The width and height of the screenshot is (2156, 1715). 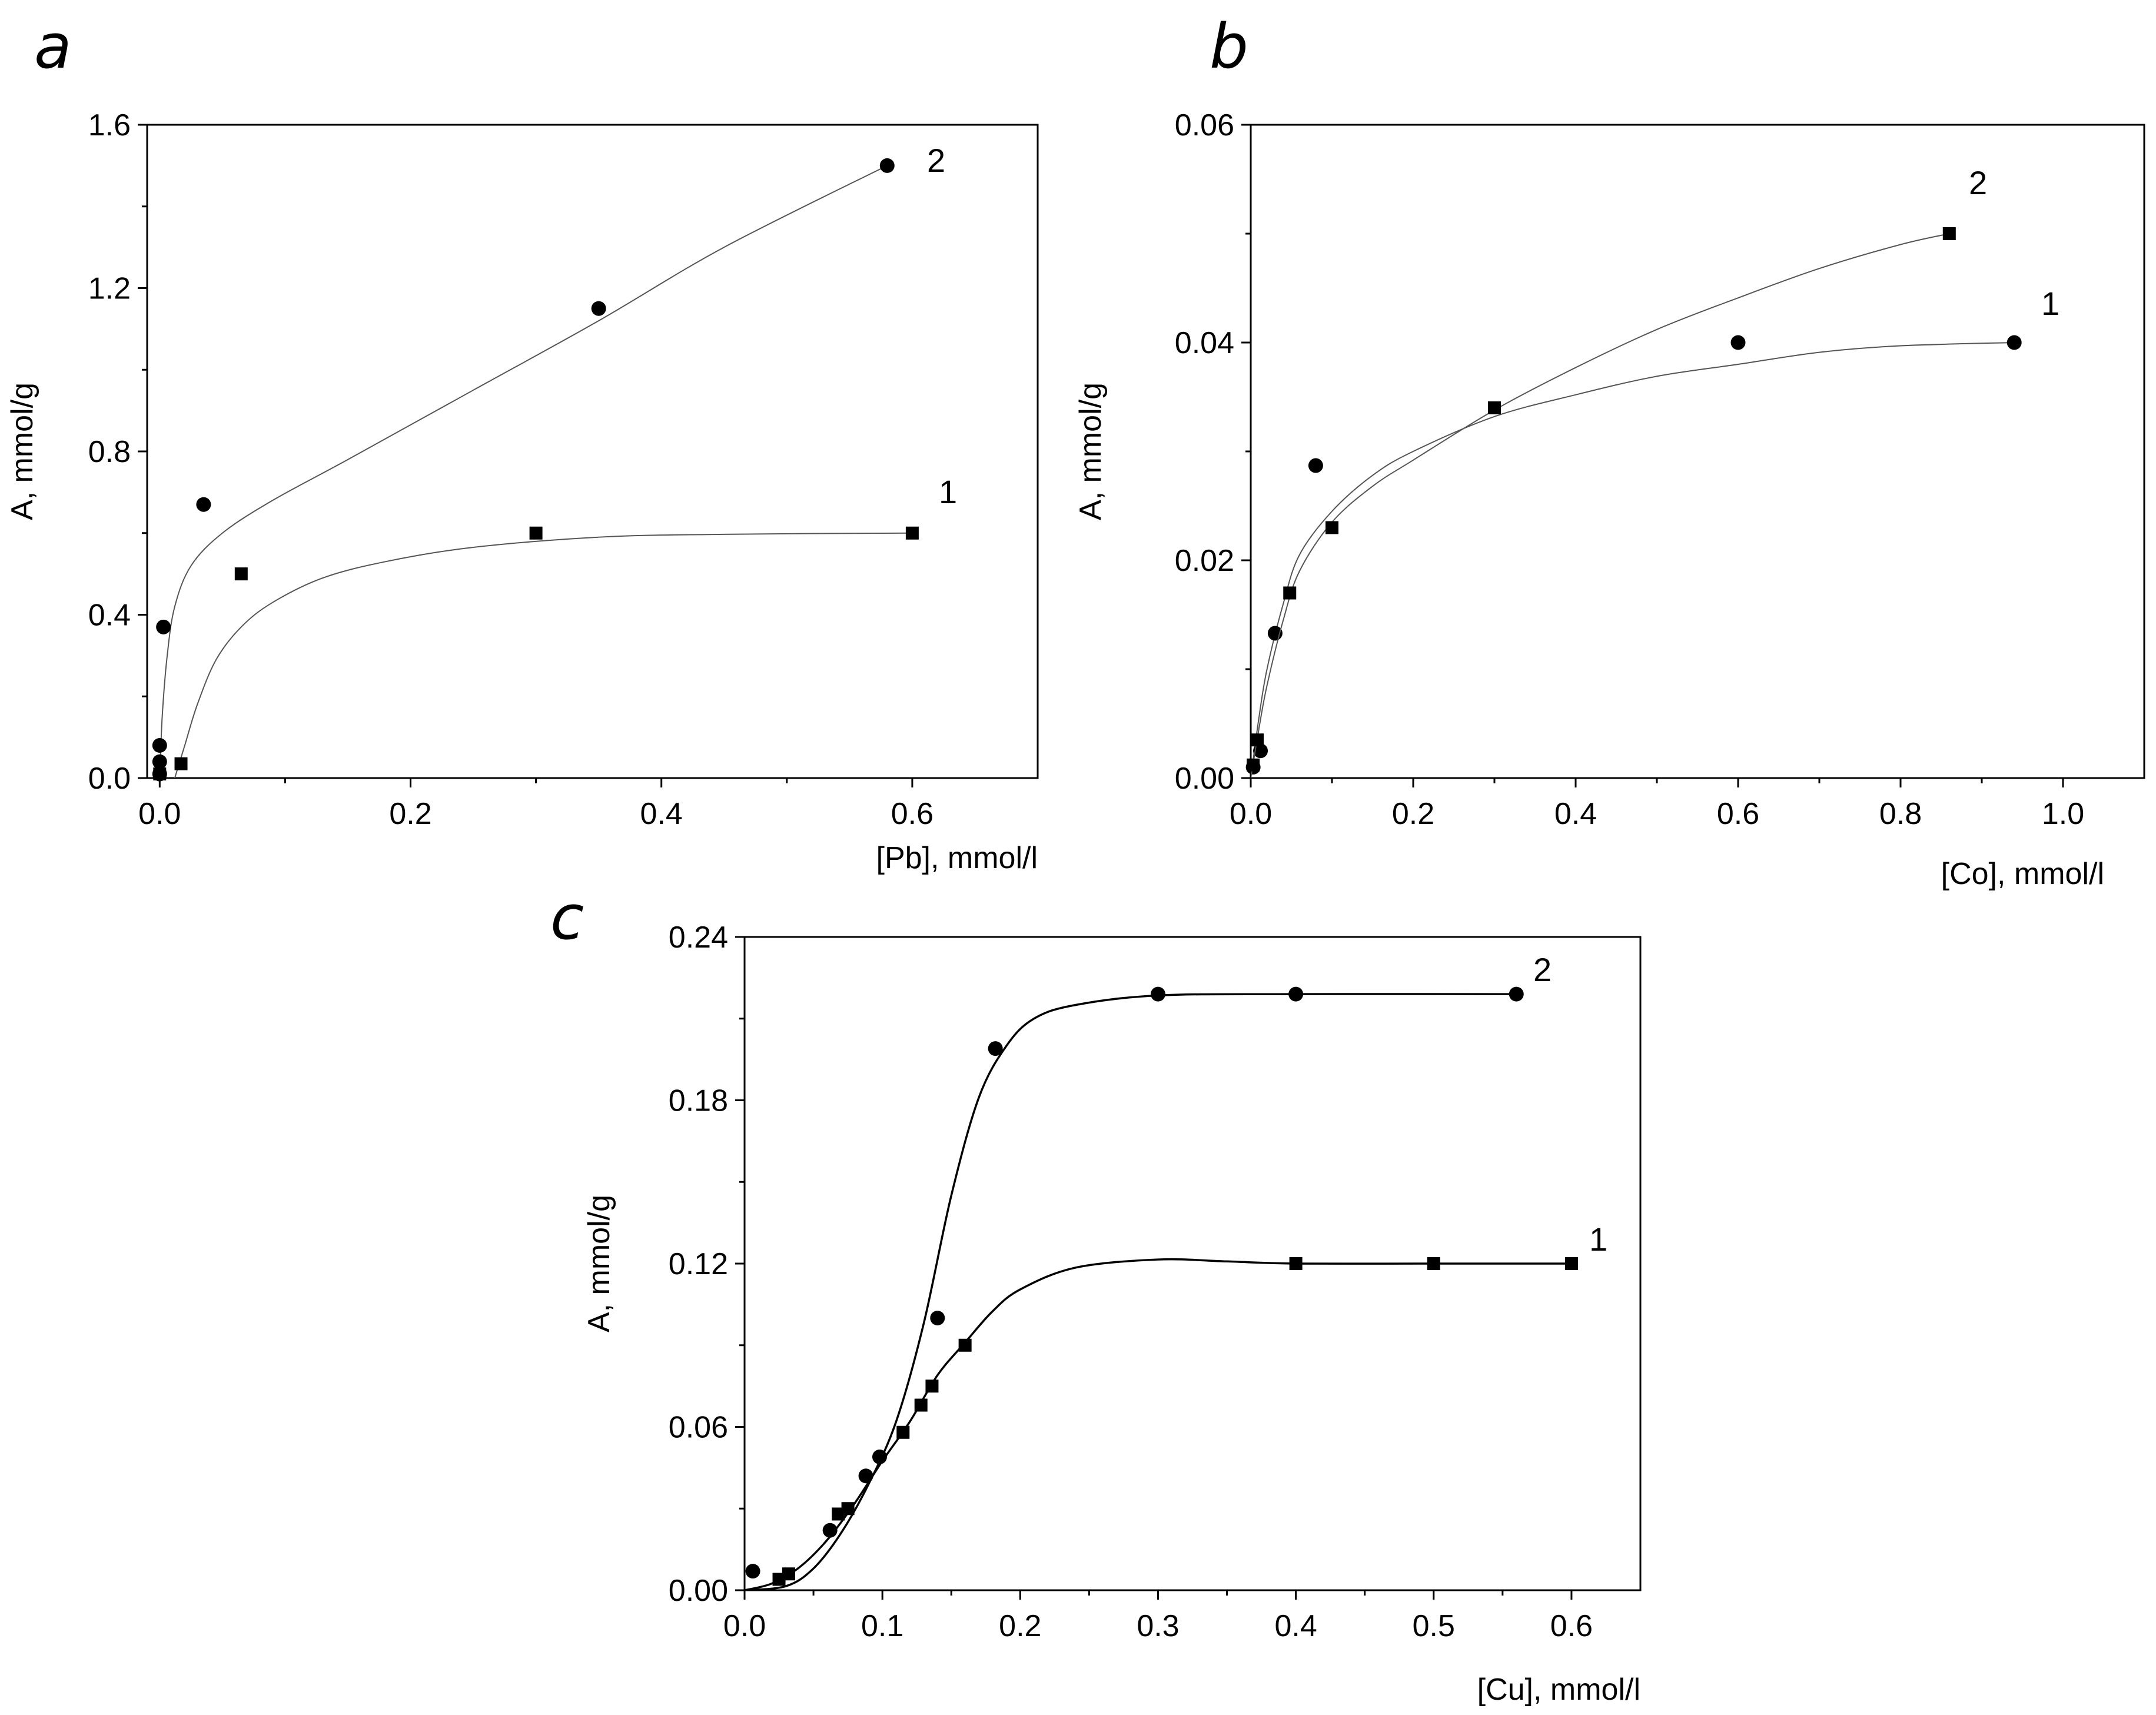 What do you see at coordinates (109, 616) in the screenshot?
I see `y-tick-label: 0.4` at bounding box center [109, 616].